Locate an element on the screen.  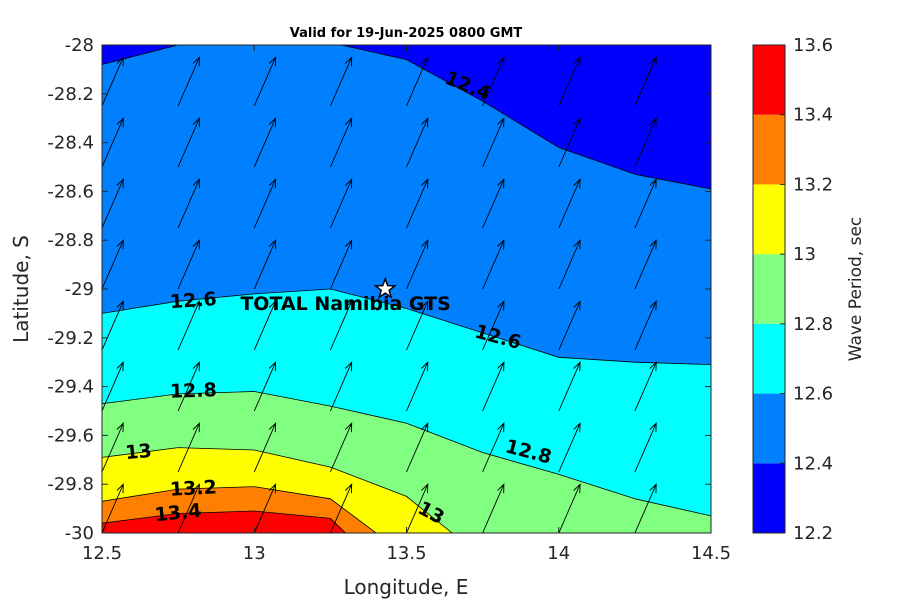
contour-label: 13.2 is located at coordinates (193, 488).